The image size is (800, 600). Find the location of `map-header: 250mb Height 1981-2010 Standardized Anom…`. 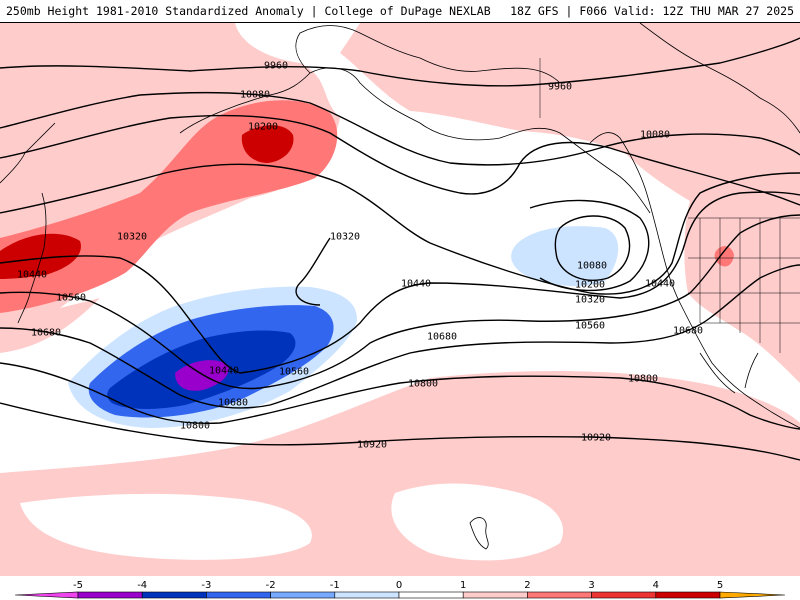

map-header: 250mb Height 1981-2010 Standardized Anom… is located at coordinates (400, 11).